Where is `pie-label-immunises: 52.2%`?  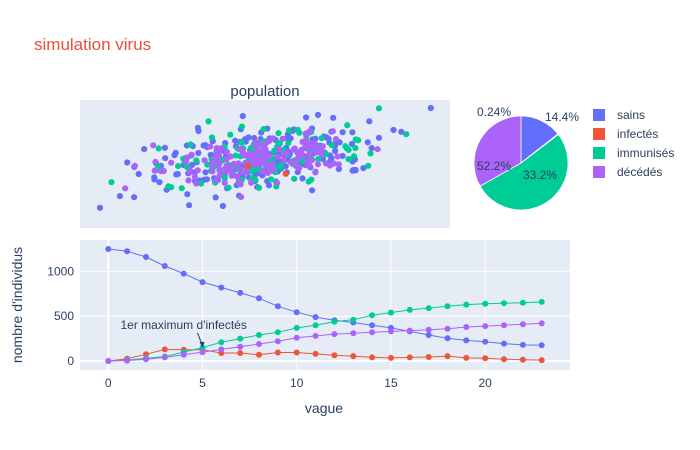
pie-label-immunises: 52.2% is located at coordinates (494, 166).